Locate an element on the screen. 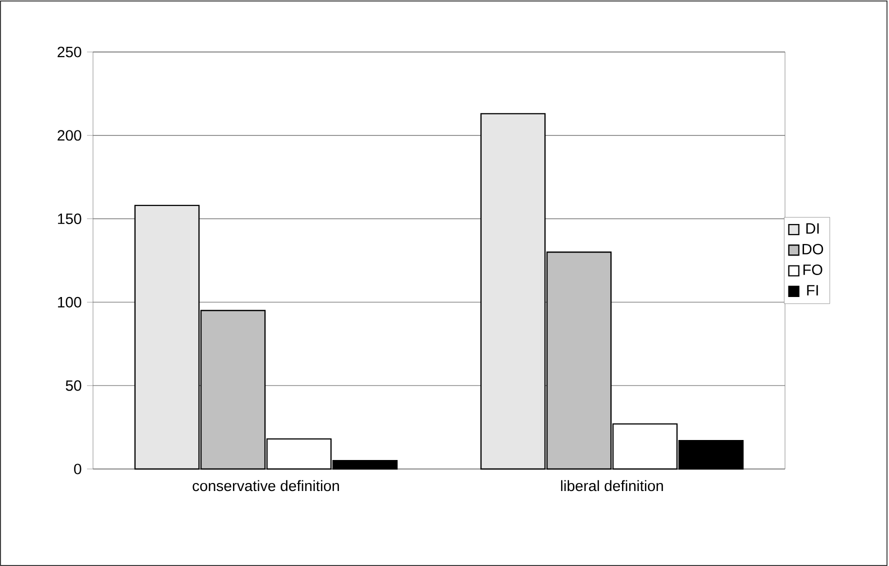 The width and height of the screenshot is (889, 566). y-tick-label: 50 is located at coordinates (74, 385).